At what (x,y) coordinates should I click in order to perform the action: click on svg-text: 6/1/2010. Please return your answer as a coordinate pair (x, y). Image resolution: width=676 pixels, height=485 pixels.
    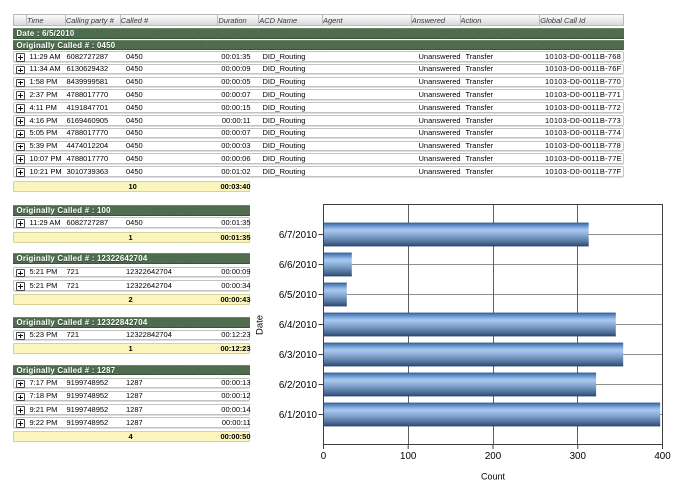
    Looking at the image, I should click on (298, 415).